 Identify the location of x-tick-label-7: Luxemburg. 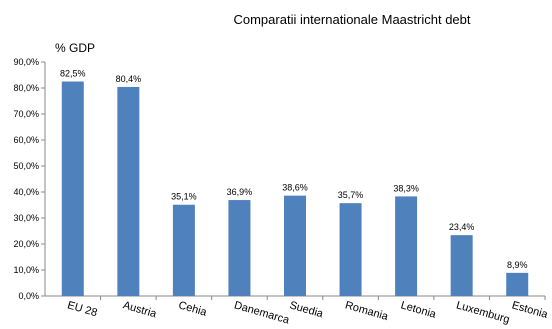
(483, 312).